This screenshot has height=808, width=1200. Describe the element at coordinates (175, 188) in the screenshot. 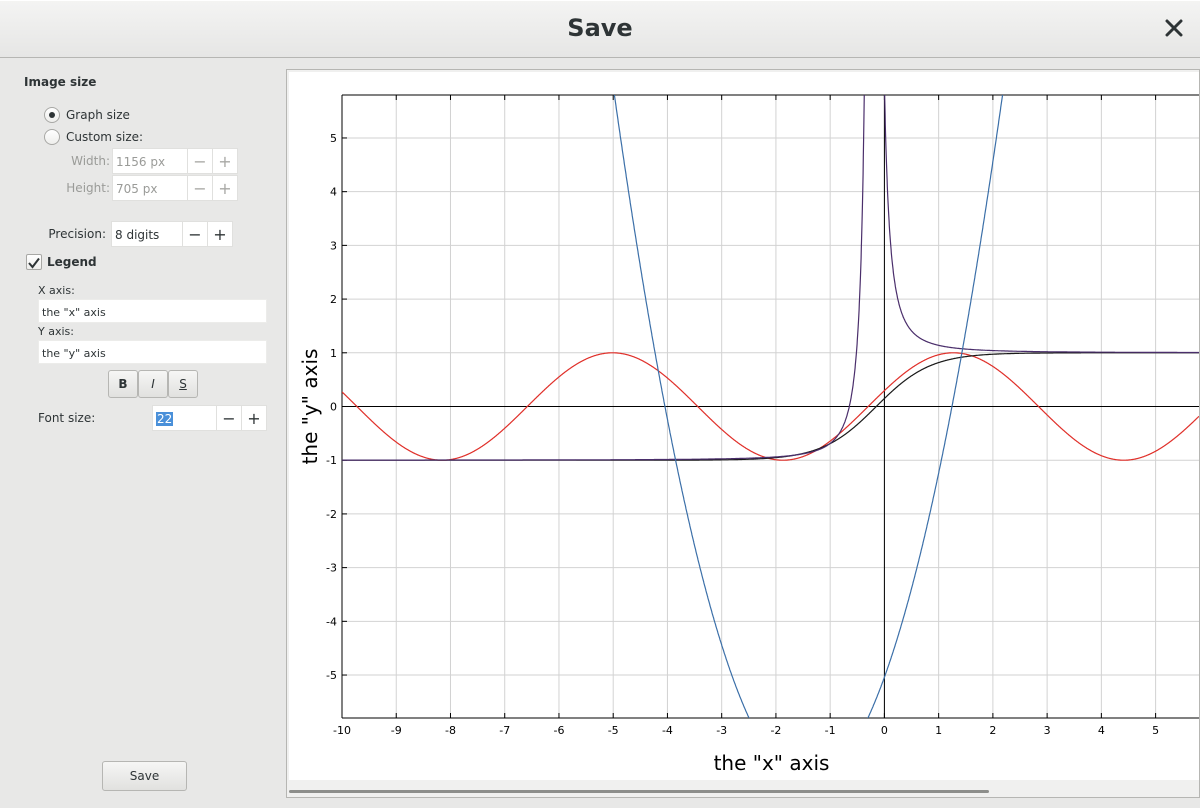

I see `height-spinbutton: 705 px − +` at that location.